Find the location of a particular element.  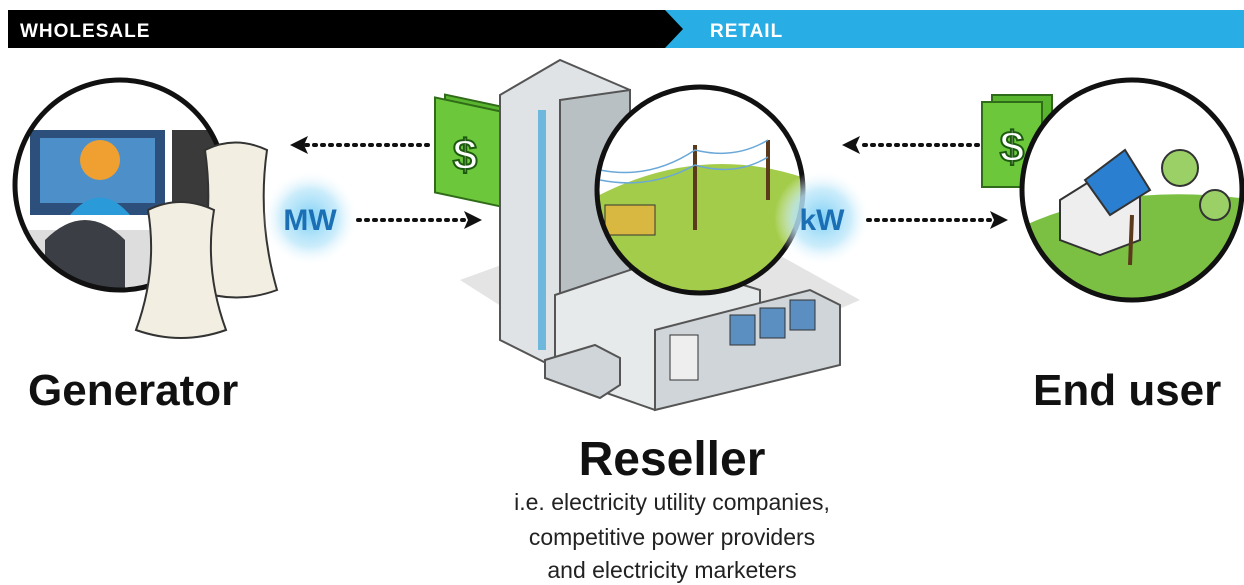

kw-label: kW is located at coordinates (823, 220).